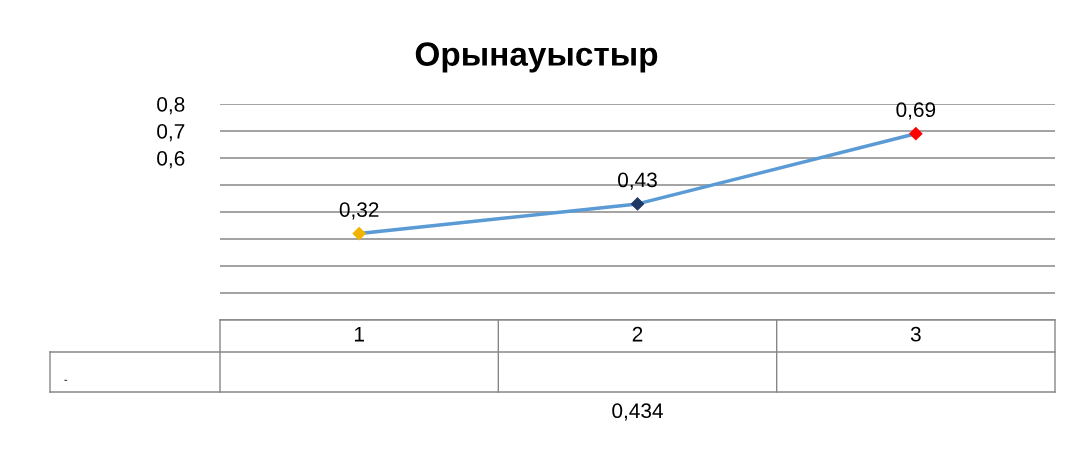 The image size is (1073, 454). I want to click on y-tick-label: 0,7, so click(171, 133).